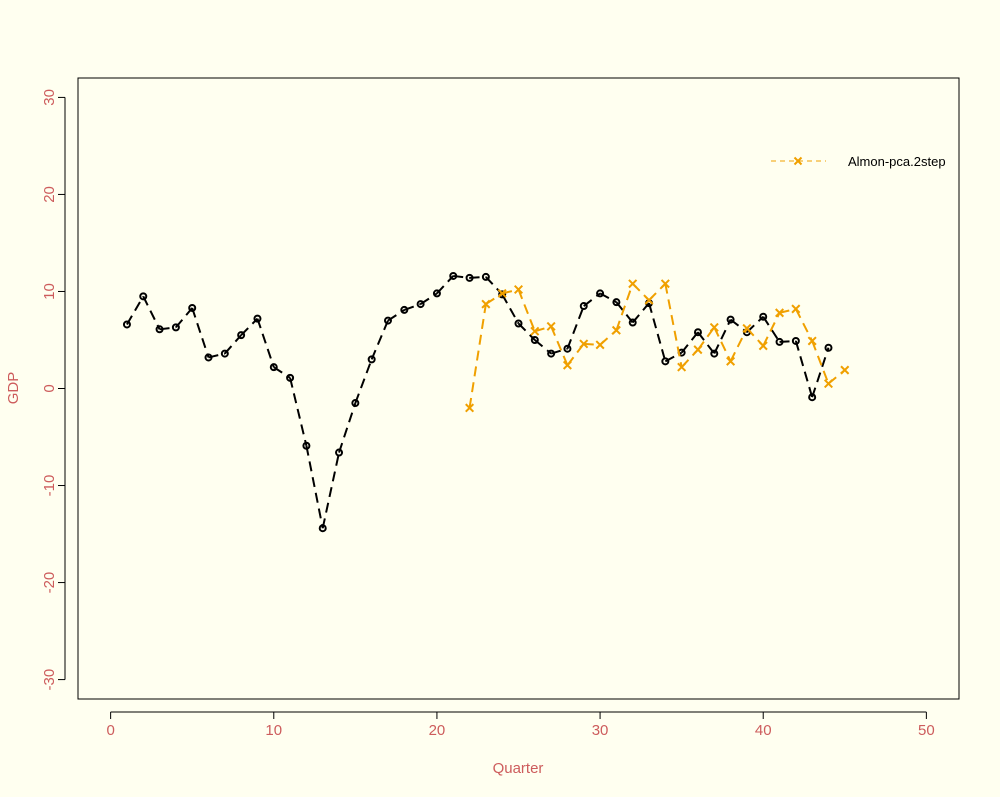  What do you see at coordinates (763, 730) in the screenshot?
I see `x-tick-label: 40` at bounding box center [763, 730].